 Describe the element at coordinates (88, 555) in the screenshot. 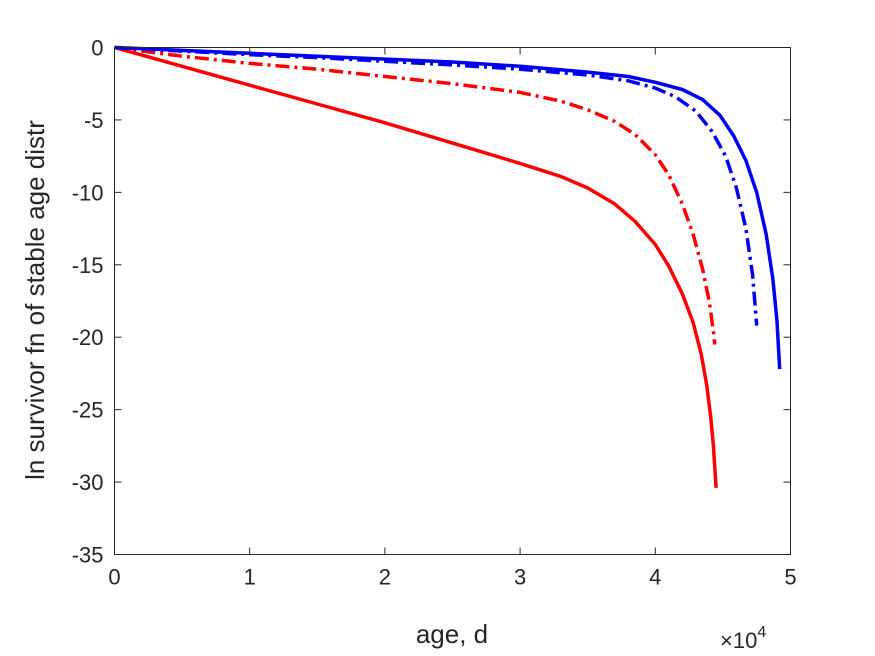

I see `y-tick-label: -35` at that location.